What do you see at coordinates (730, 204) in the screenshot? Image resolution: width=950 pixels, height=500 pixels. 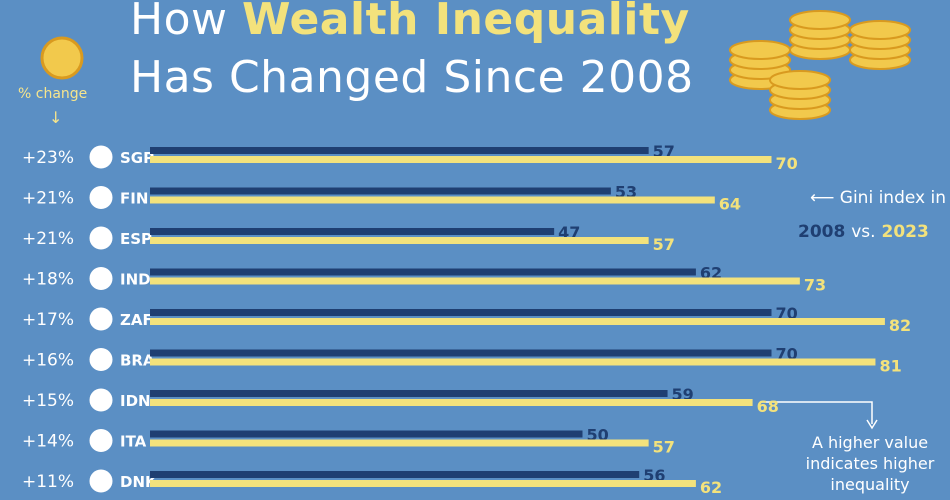 I see `value-label-2023: 64` at bounding box center [730, 204].